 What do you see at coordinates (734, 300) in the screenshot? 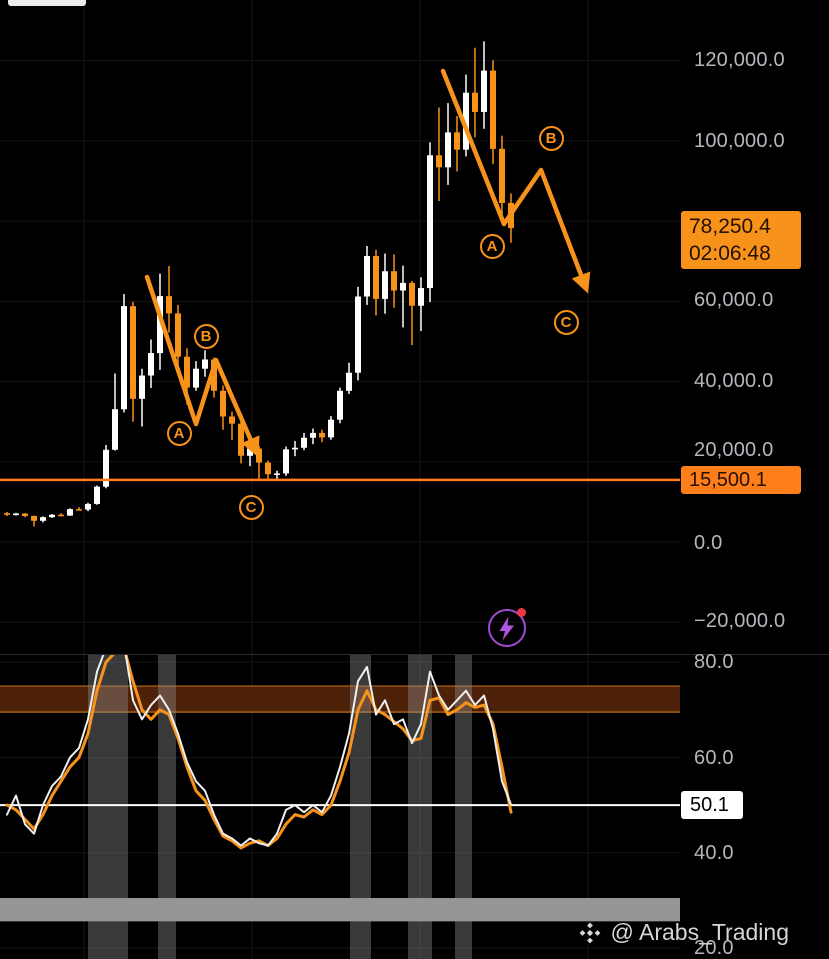
I see `axis-label: 60,000.0` at bounding box center [734, 300].